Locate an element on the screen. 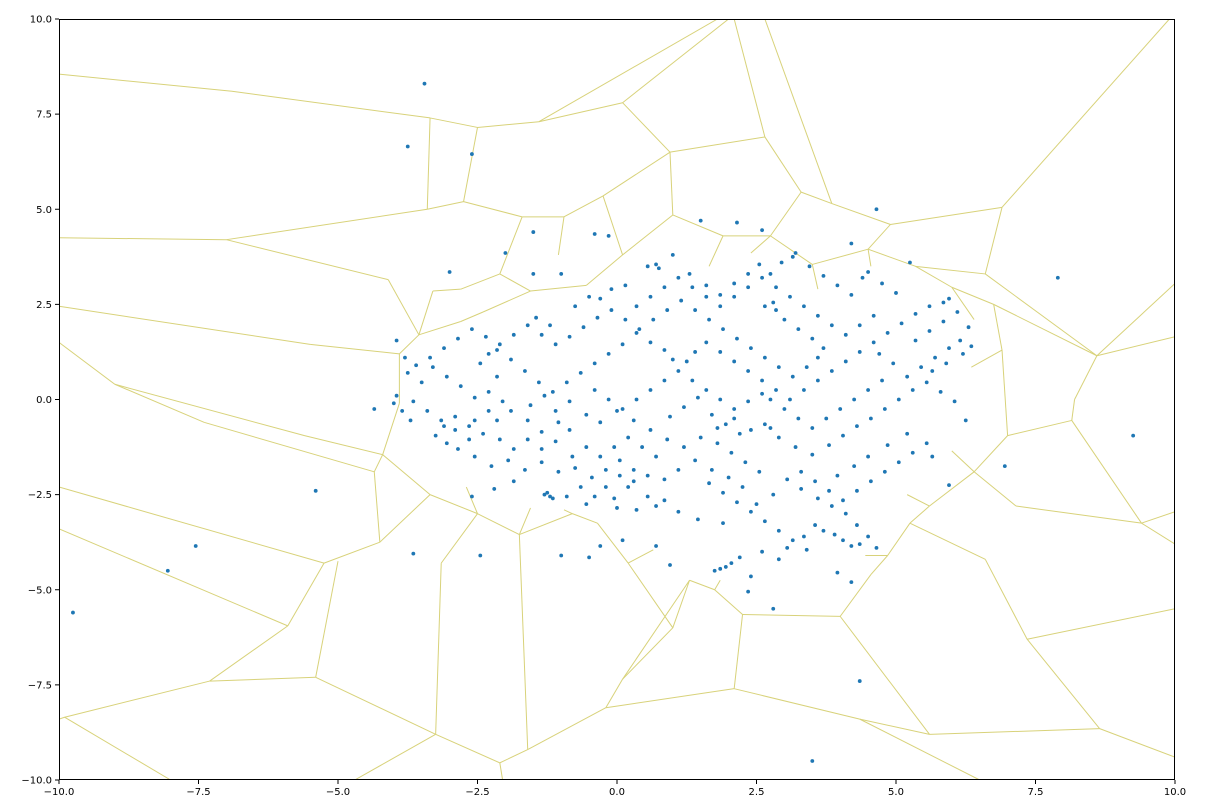 The width and height of the screenshot is (1208, 812). y-tick-label: −10.0 is located at coordinates (36, 781).